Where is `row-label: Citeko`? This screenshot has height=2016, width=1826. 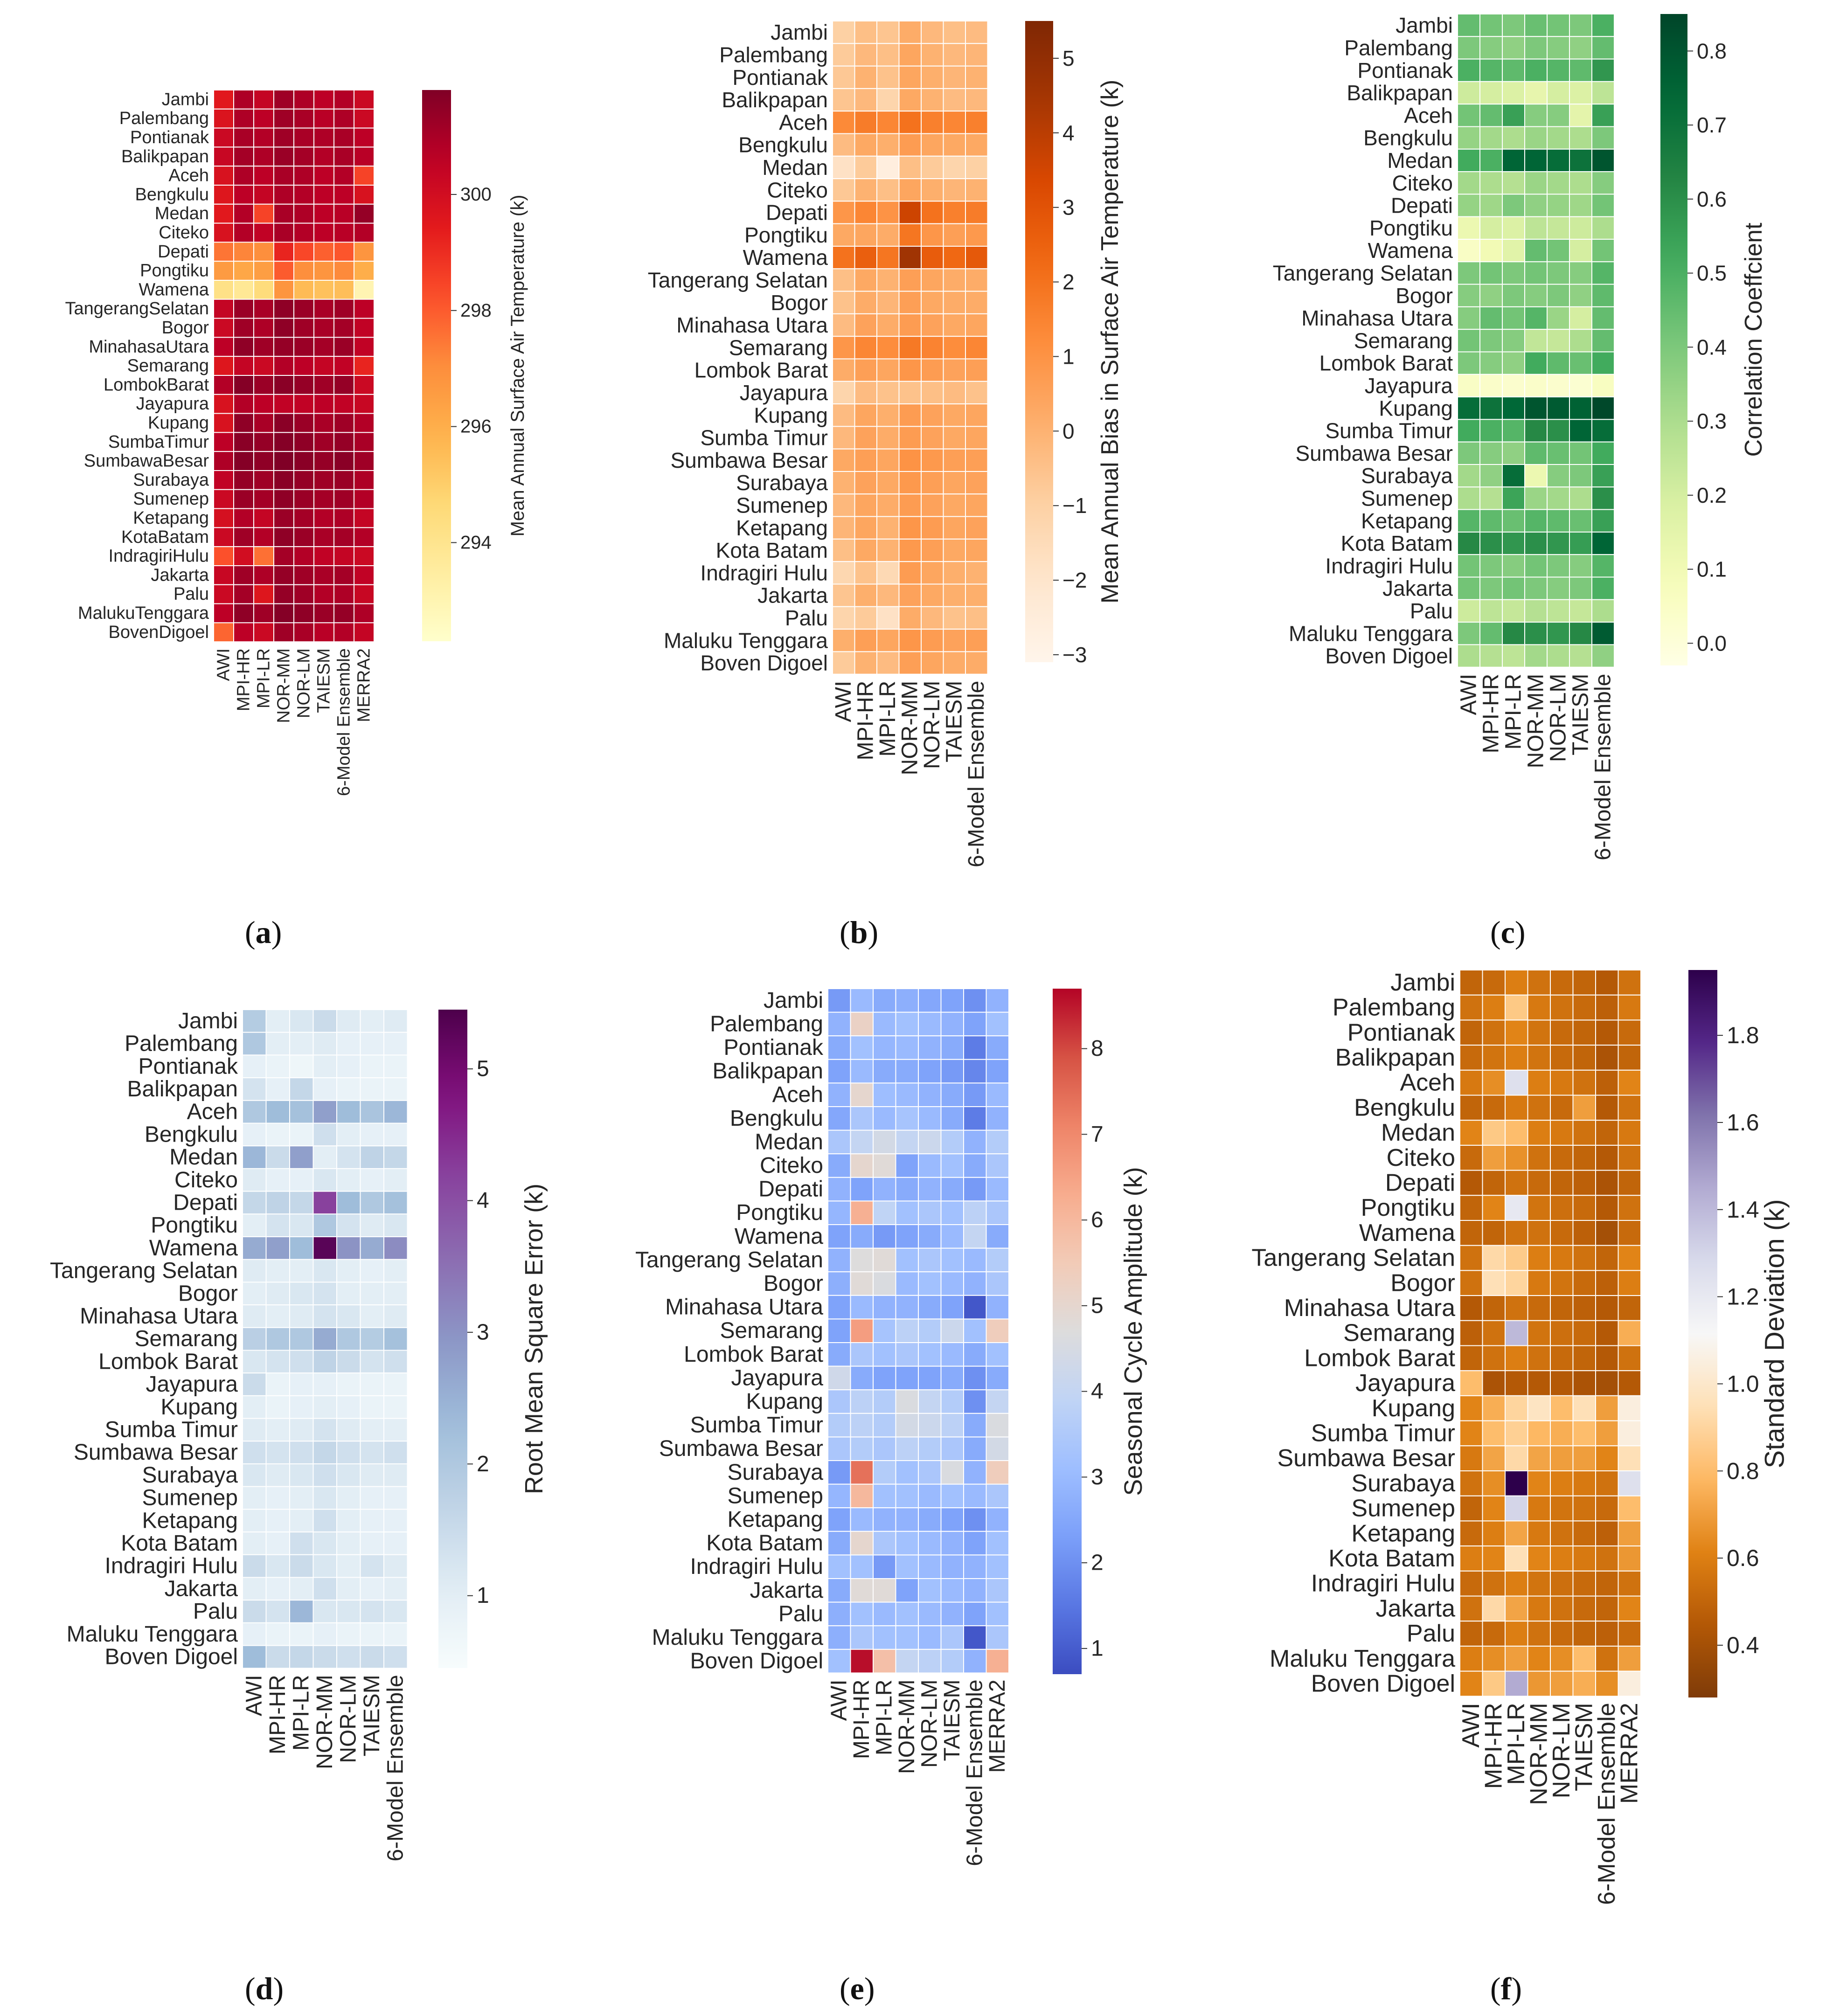 row-label: Citeko is located at coordinates (1421, 1157).